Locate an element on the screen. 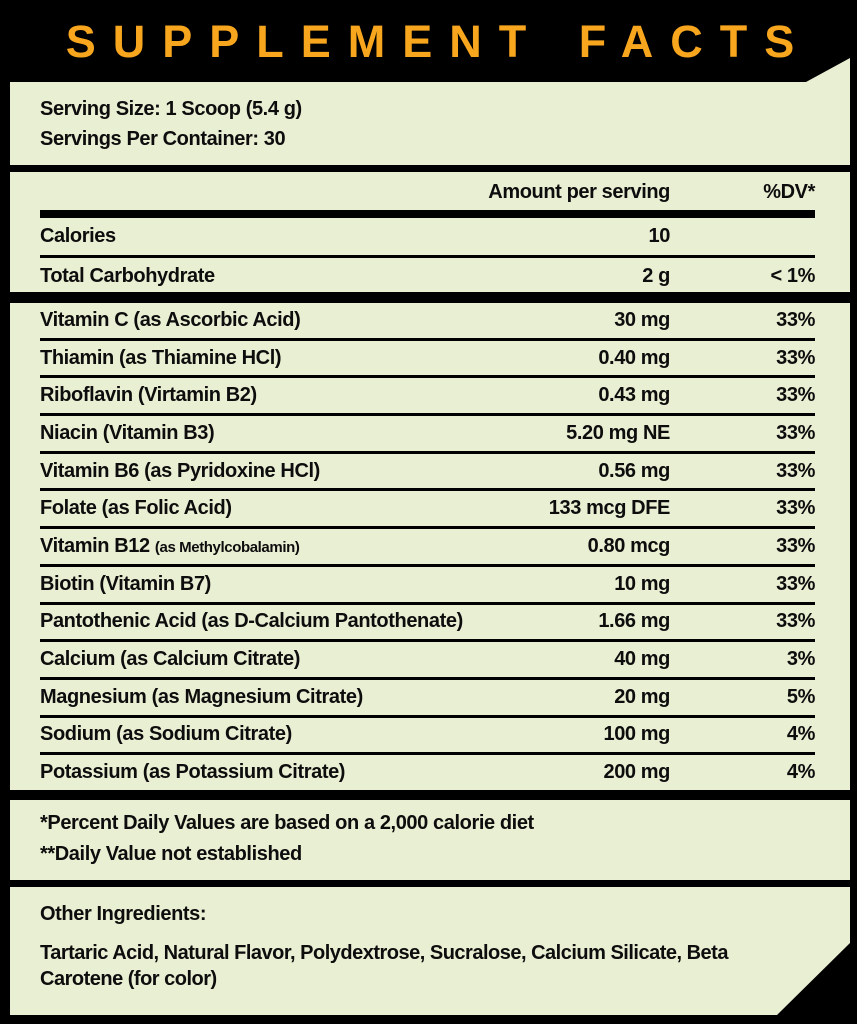 Image resolution: width=857 pixels, height=1024 pixels. table-header-row: Amount per serving %DV* is located at coordinates (427, 192).